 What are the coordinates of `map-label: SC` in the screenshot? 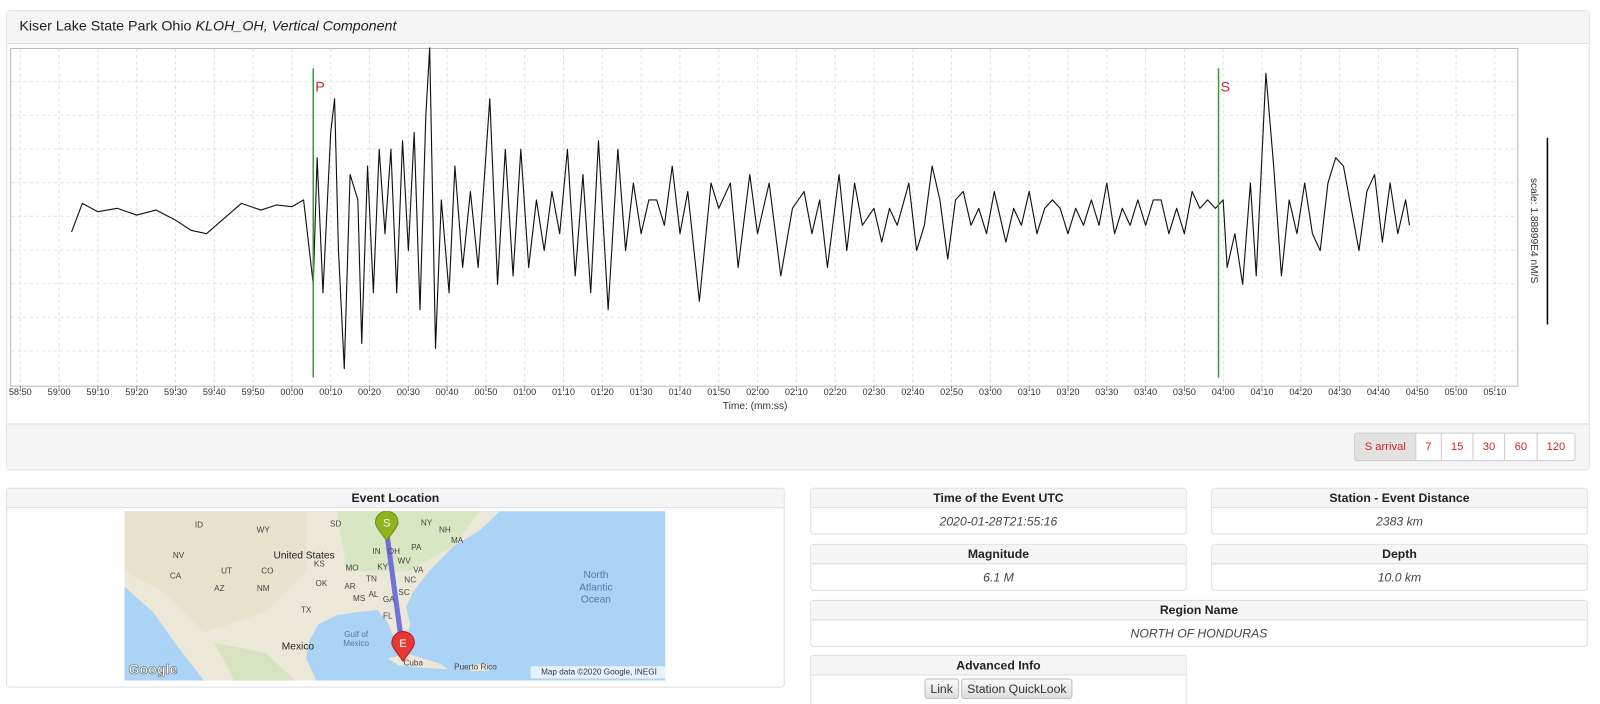 It's located at (403, 592).